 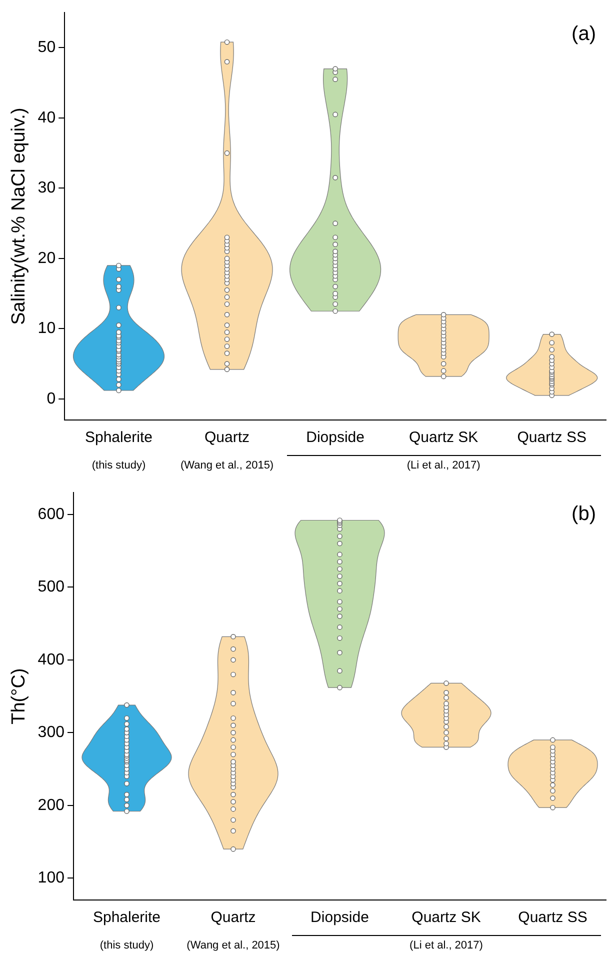 I want to click on y-tick-label: 400, so click(x=51, y=659).